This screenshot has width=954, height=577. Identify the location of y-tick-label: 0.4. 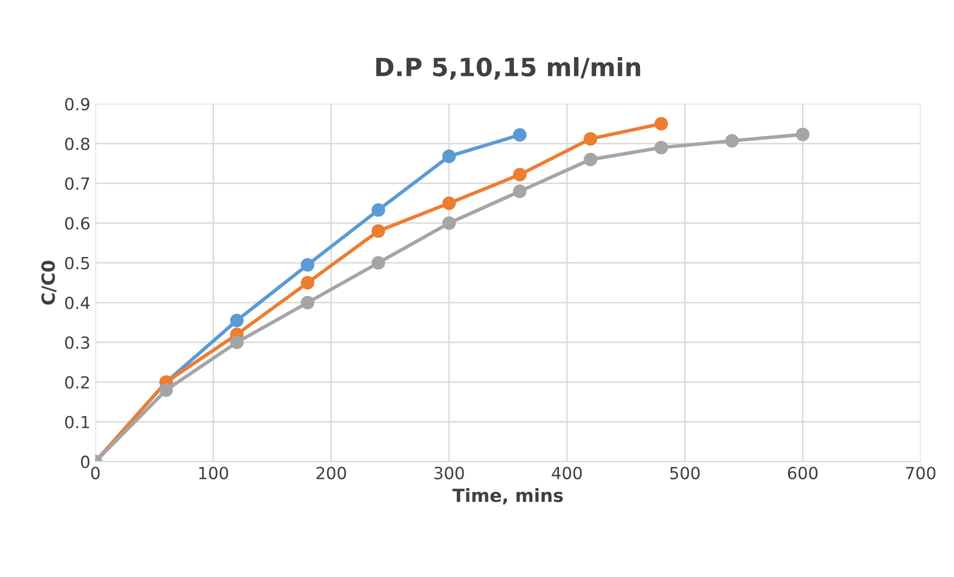
(77, 303).